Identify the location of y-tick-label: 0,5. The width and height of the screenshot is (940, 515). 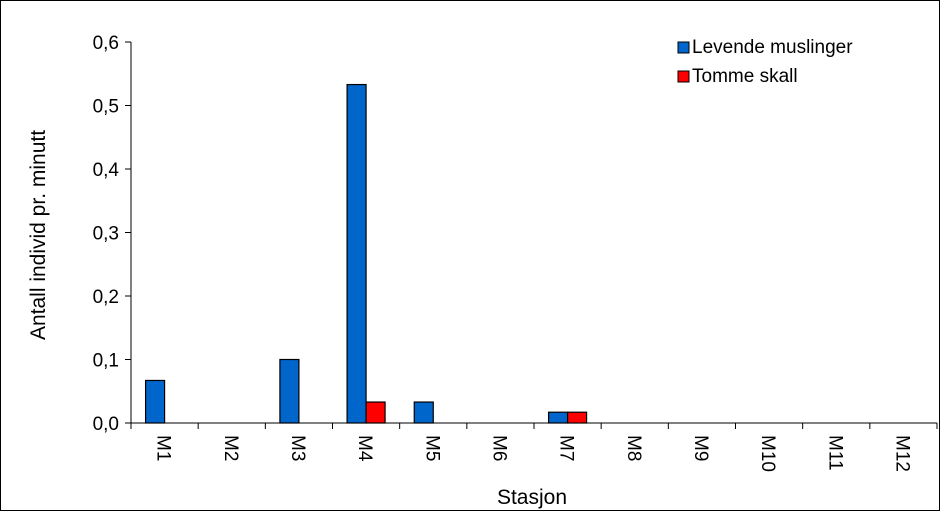
(106, 107).